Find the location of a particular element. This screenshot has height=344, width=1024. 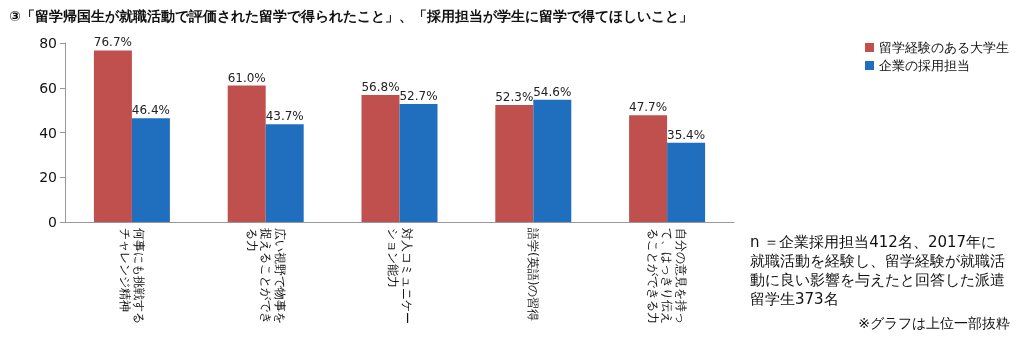

data-label: 43.7% is located at coordinates (284, 116).